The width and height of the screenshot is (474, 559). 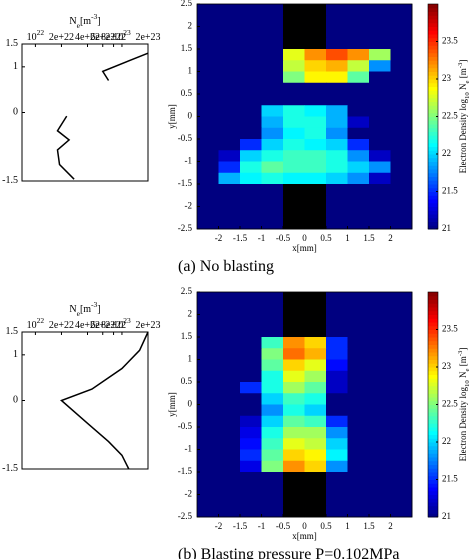 I want to click on x-tick-label: 2e+22, so click(x=61, y=325).